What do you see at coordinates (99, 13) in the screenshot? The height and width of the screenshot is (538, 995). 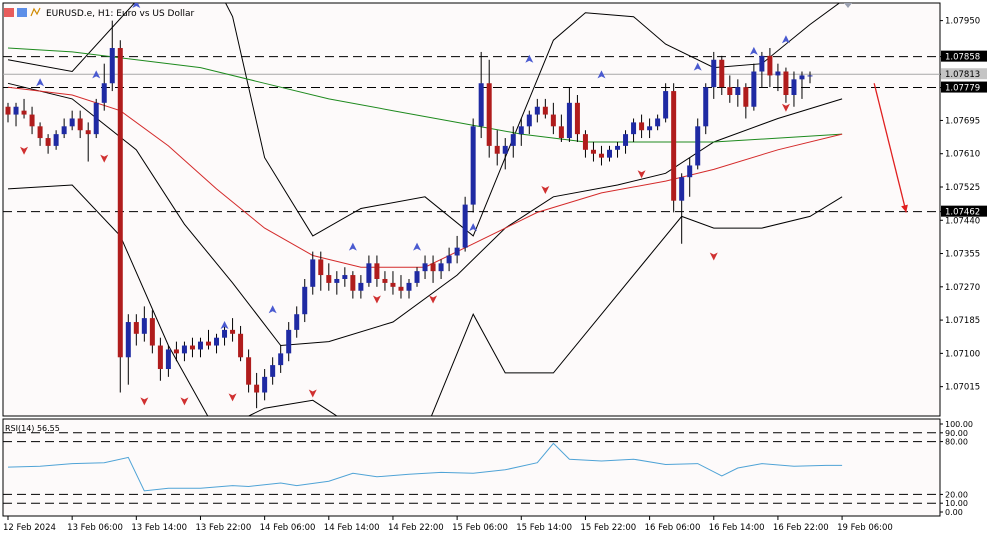 I see `chart-header: EURUSD.e, H1: Euro vs US Dollar` at bounding box center [99, 13].